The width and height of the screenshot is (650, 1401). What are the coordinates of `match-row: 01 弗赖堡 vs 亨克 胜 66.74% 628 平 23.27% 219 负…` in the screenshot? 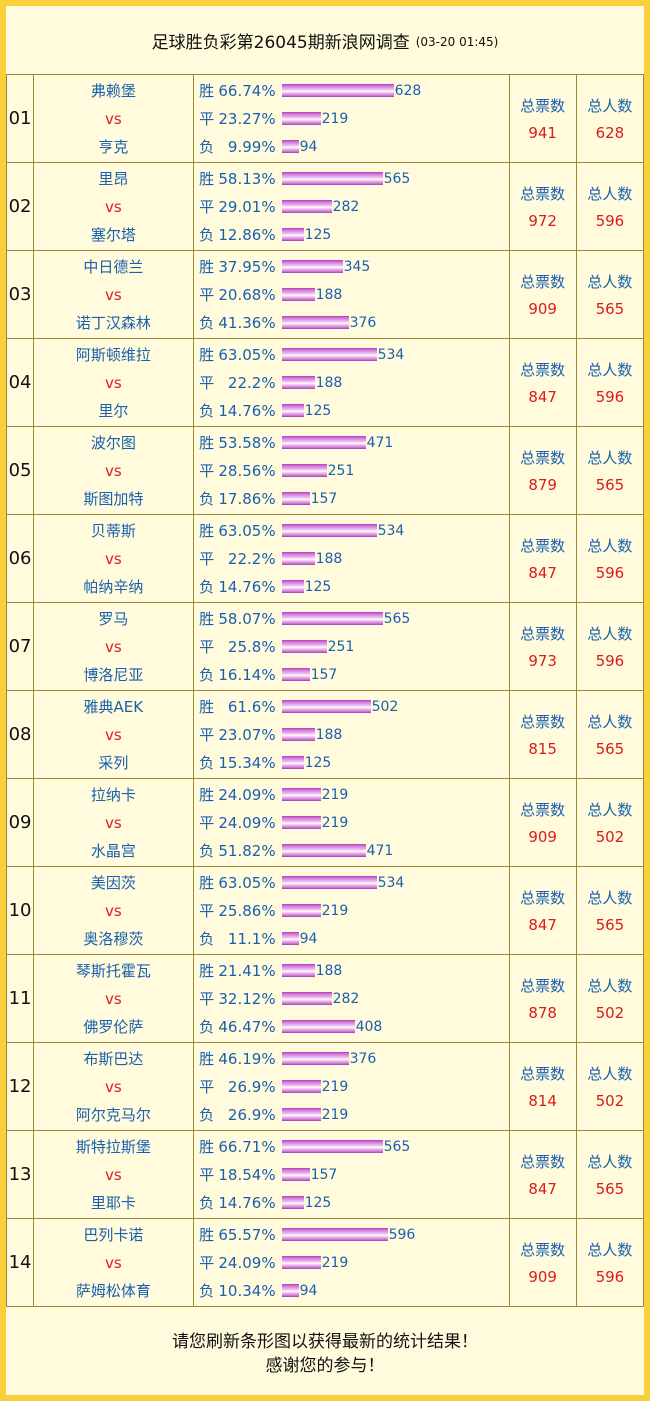 It's located at (325, 118).